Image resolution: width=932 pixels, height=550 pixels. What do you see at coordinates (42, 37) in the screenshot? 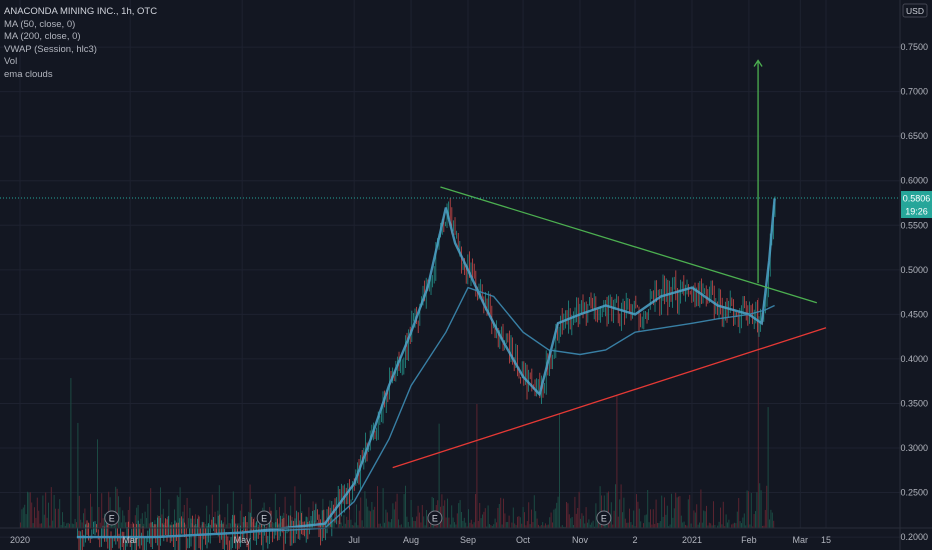
I see `indicator-ma200: MA (200, close, 0)` at bounding box center [42, 37].